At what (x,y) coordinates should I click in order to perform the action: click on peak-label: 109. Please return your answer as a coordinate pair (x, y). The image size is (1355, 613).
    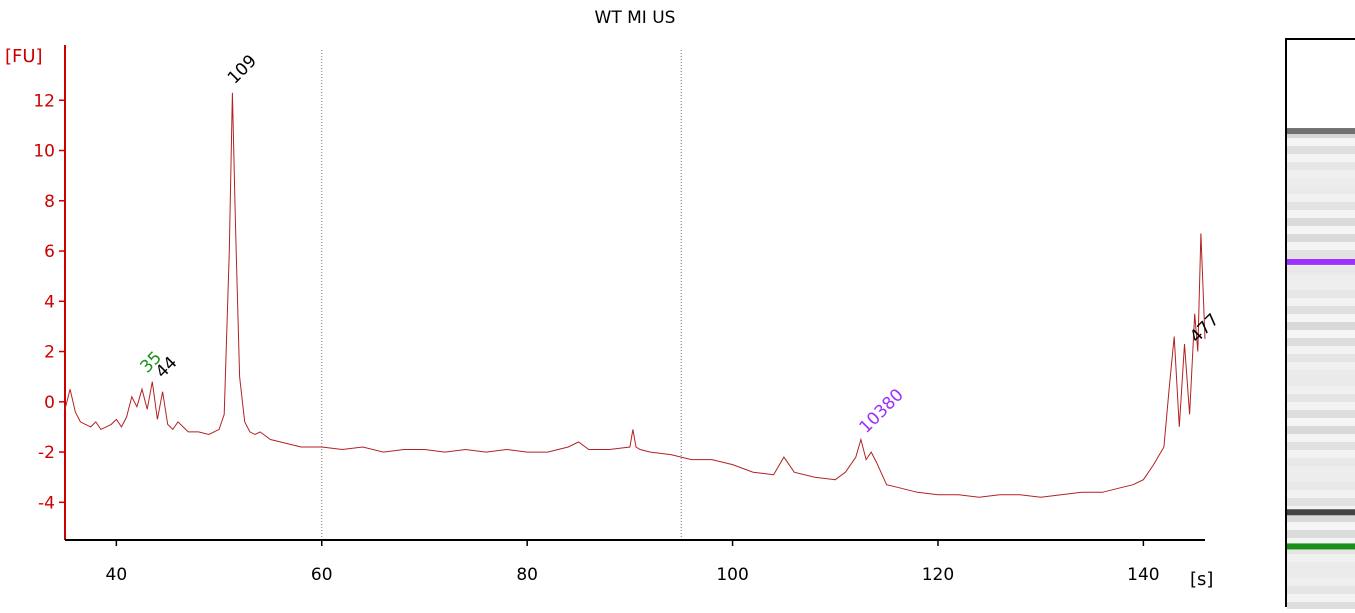
    Looking at the image, I should click on (242, 69).